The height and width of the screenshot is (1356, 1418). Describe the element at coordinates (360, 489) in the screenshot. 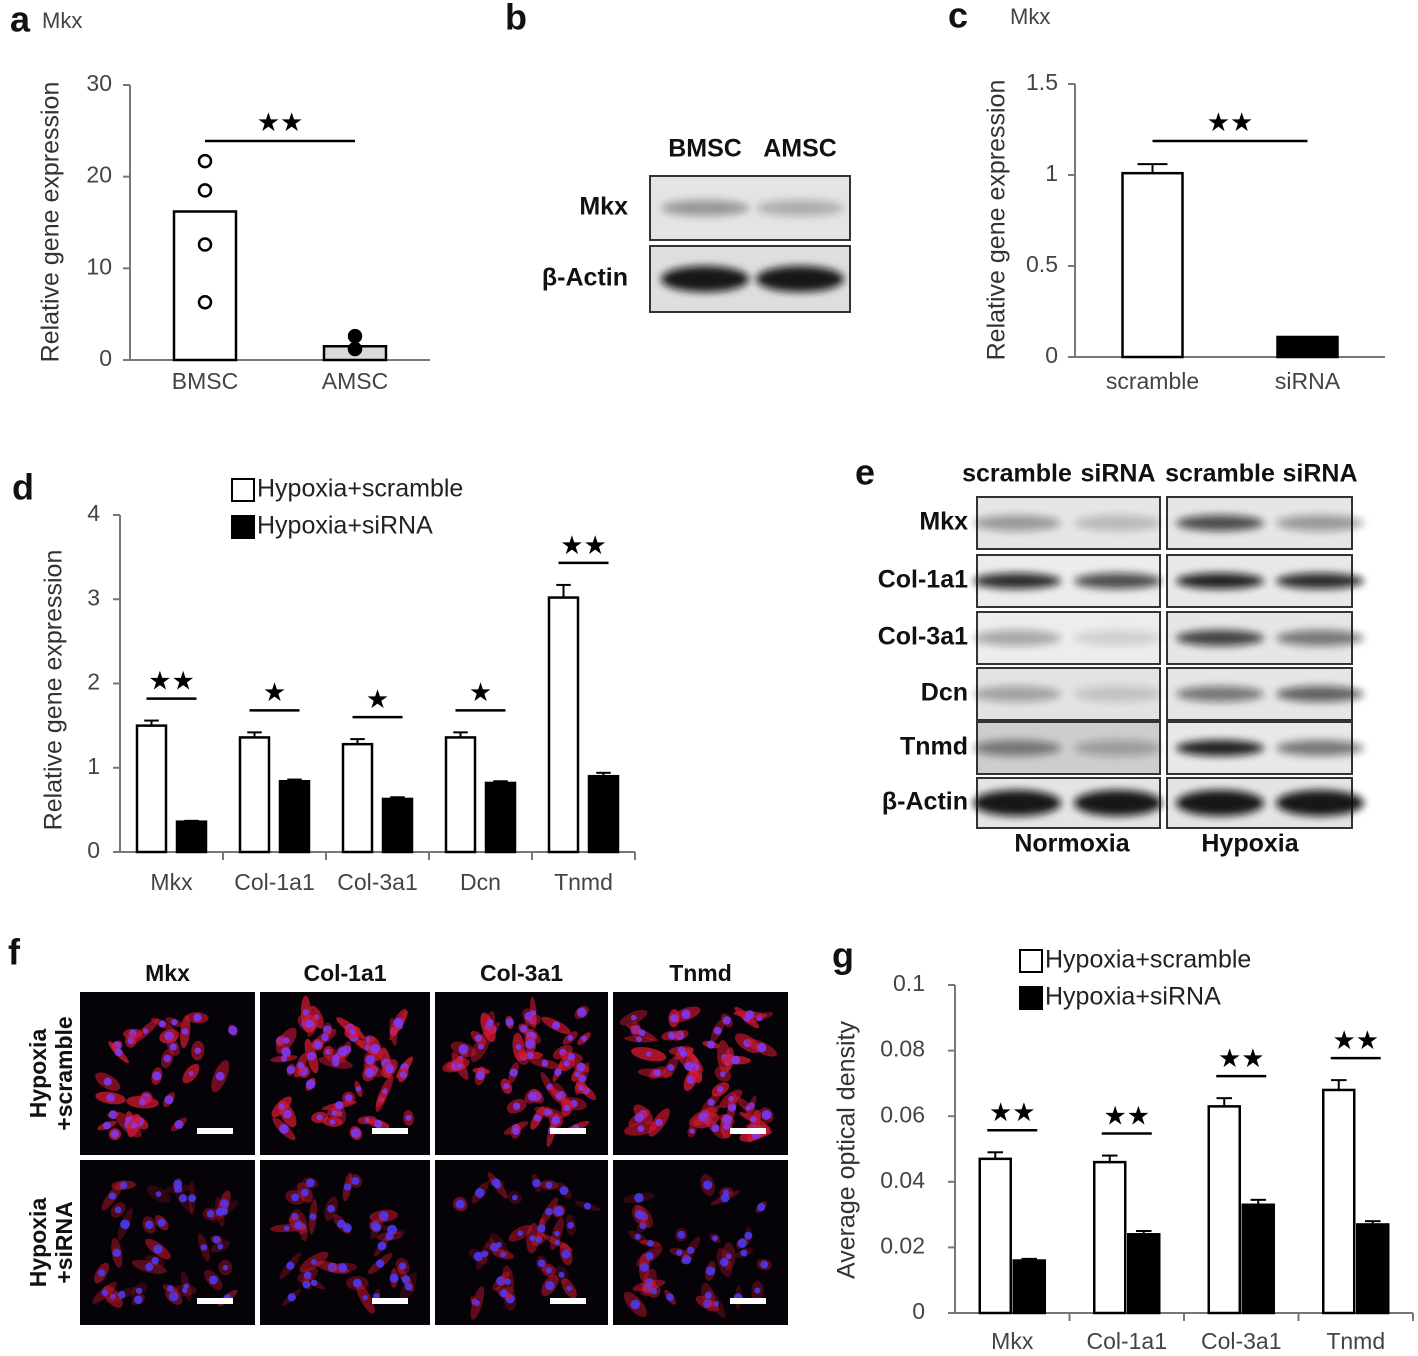

I see `legend-label: Hypoxia+scramble` at that location.